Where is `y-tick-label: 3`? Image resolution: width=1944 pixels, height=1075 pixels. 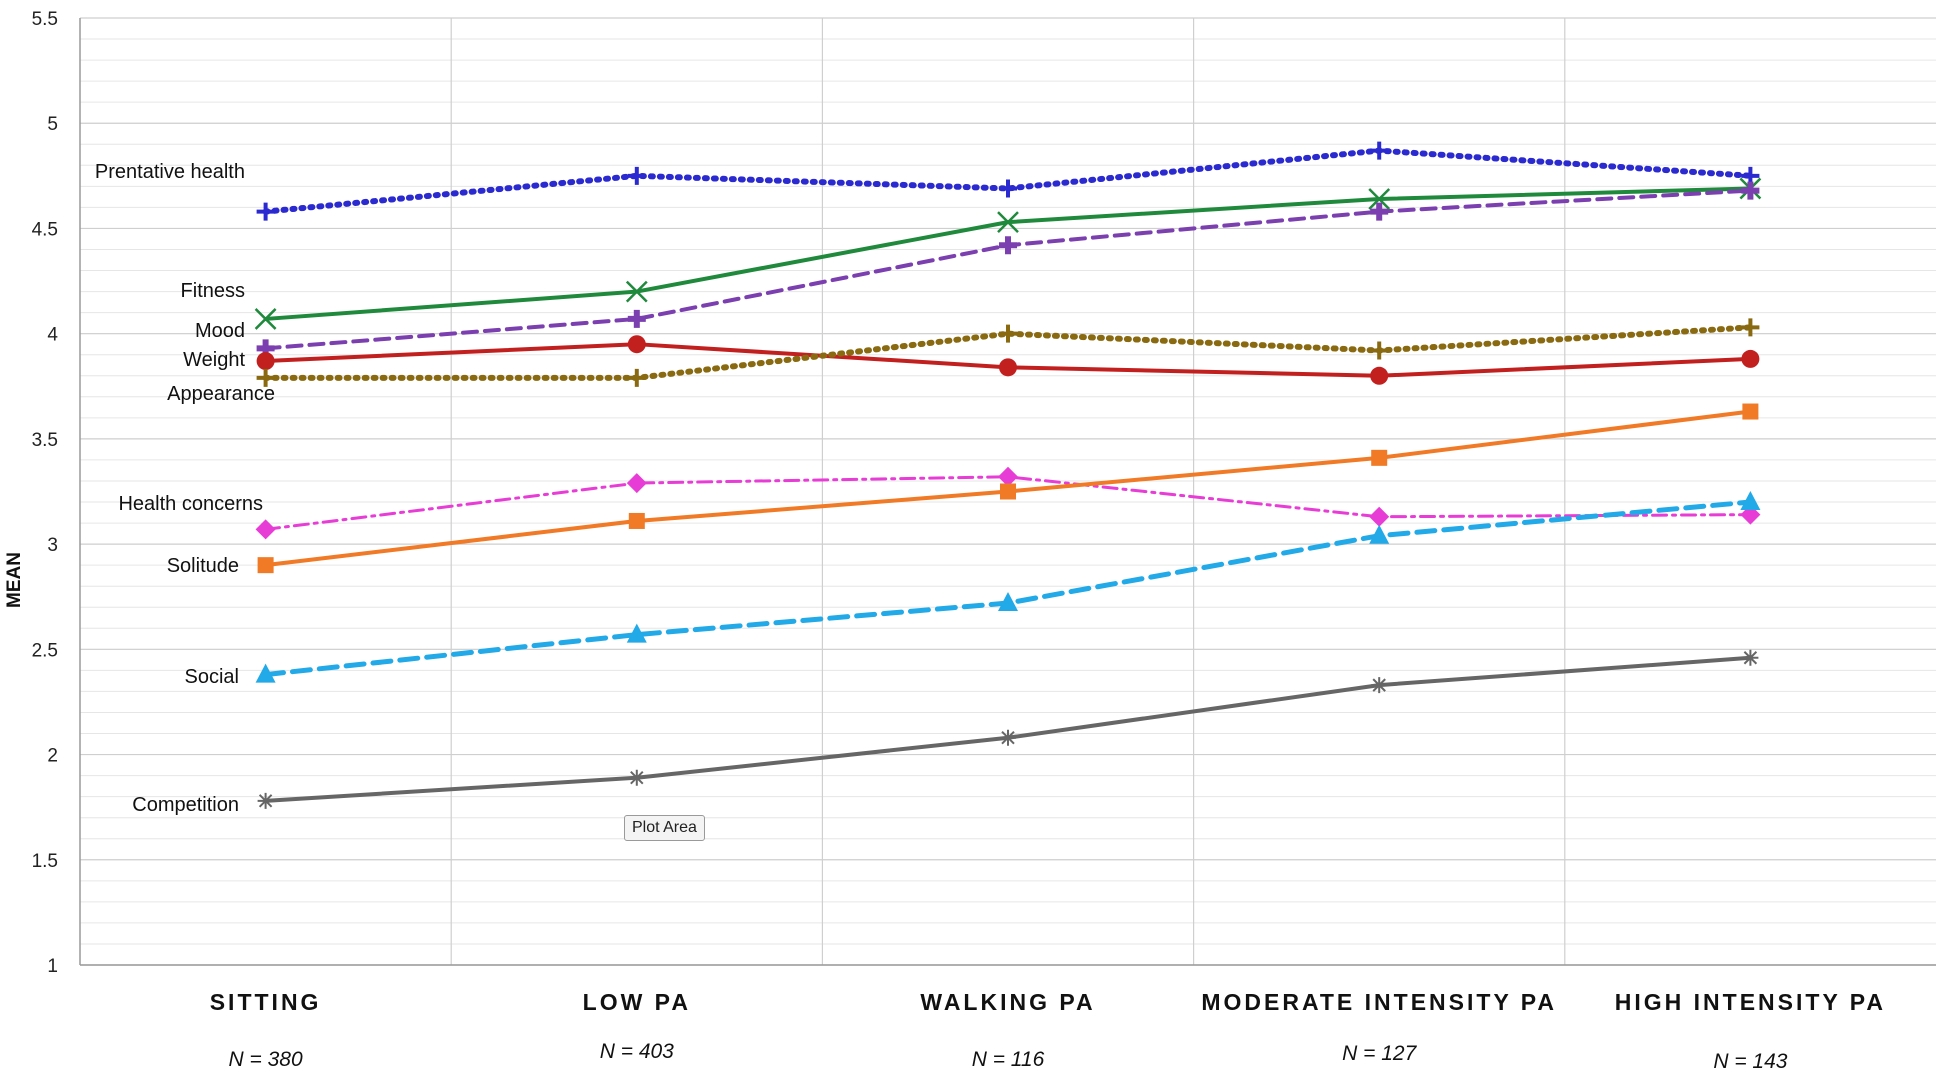 y-tick-label: 3 is located at coordinates (52, 545).